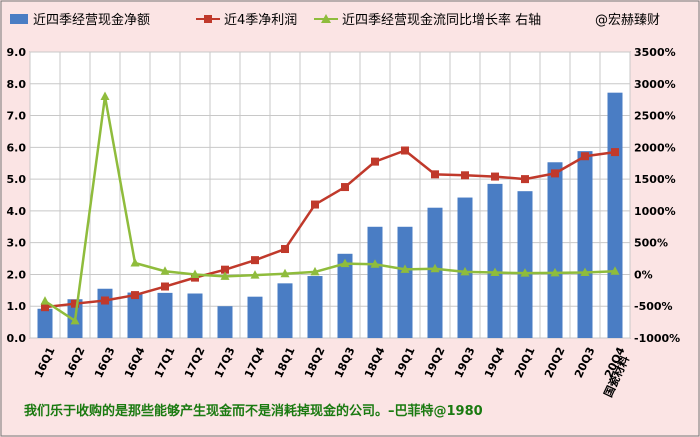  What do you see at coordinates (17, 179) in the screenshot?
I see `left-tick-label: 5.0` at bounding box center [17, 179].